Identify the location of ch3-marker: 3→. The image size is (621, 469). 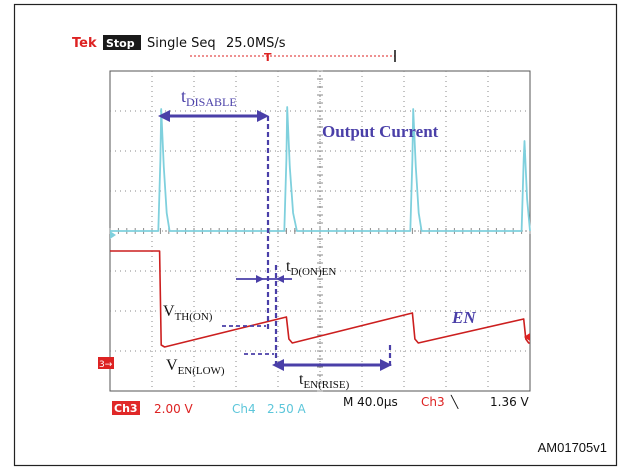
(106, 365).